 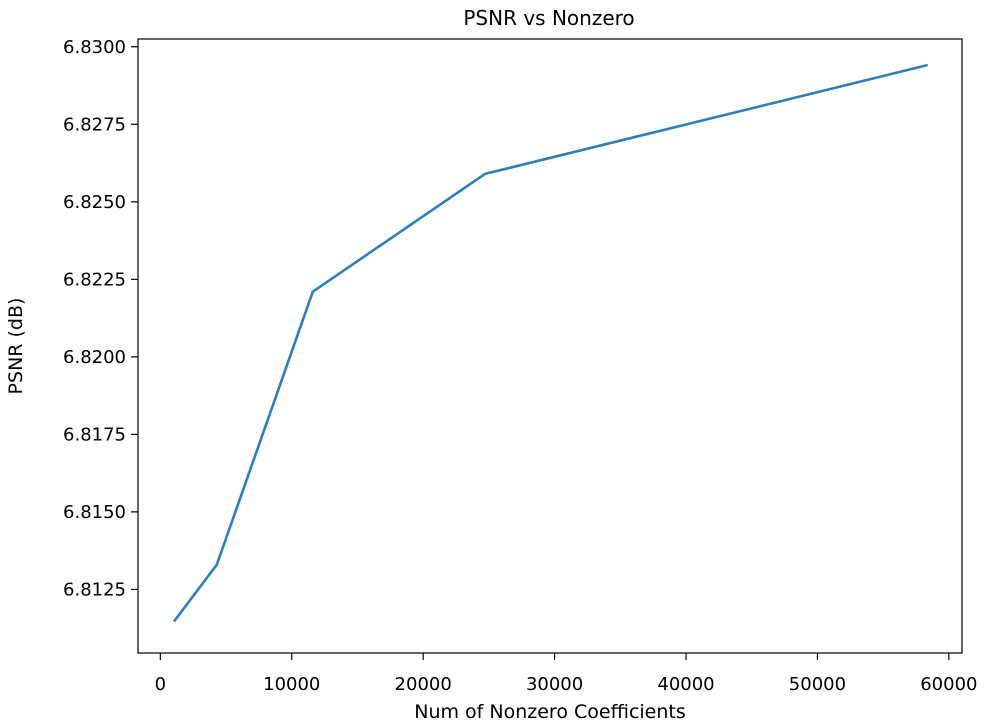 What do you see at coordinates (291, 684) in the screenshot?
I see `x-tick-label: 10000` at bounding box center [291, 684].